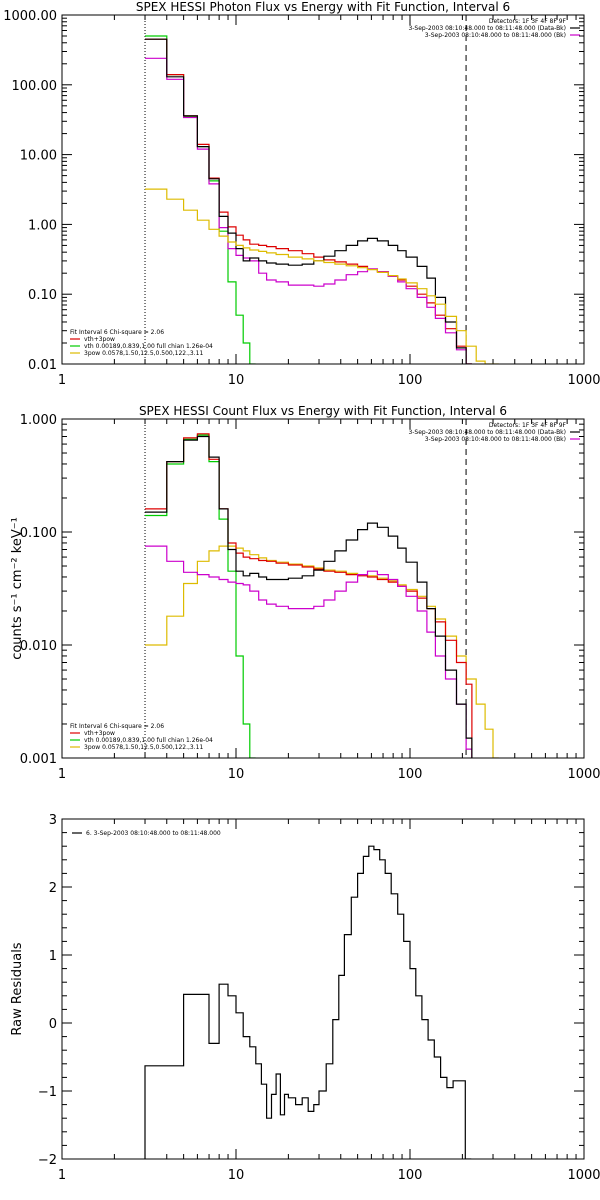  I want to click on residuals-xtick-label: 1, so click(62, 1175).